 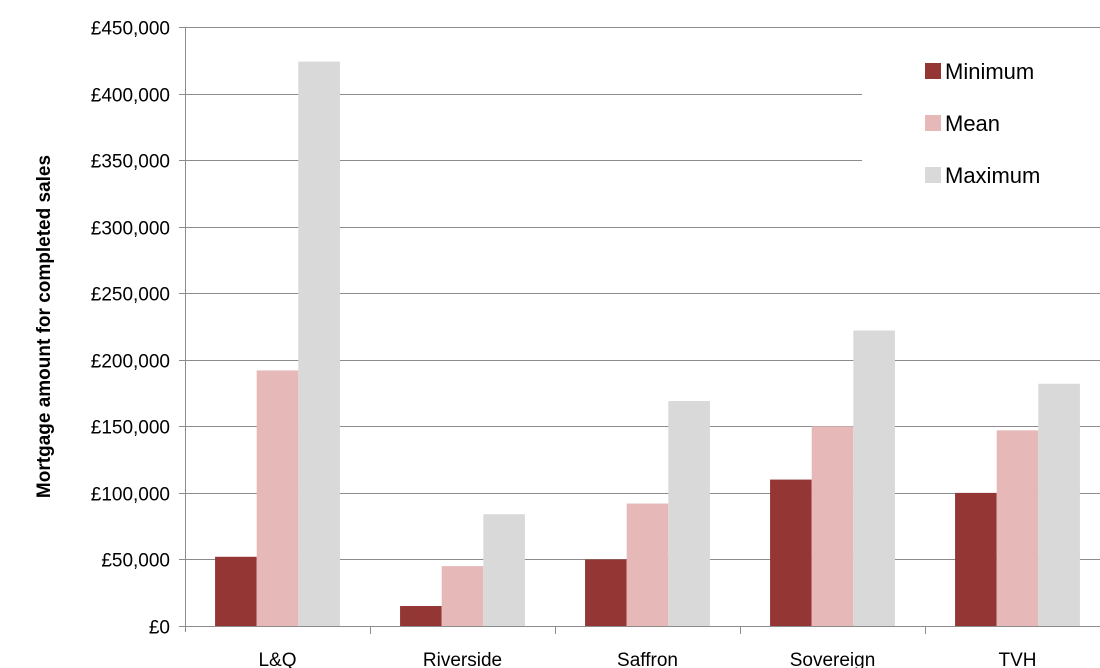 I want to click on legend-label-maximum: Maximum, so click(x=992, y=175).